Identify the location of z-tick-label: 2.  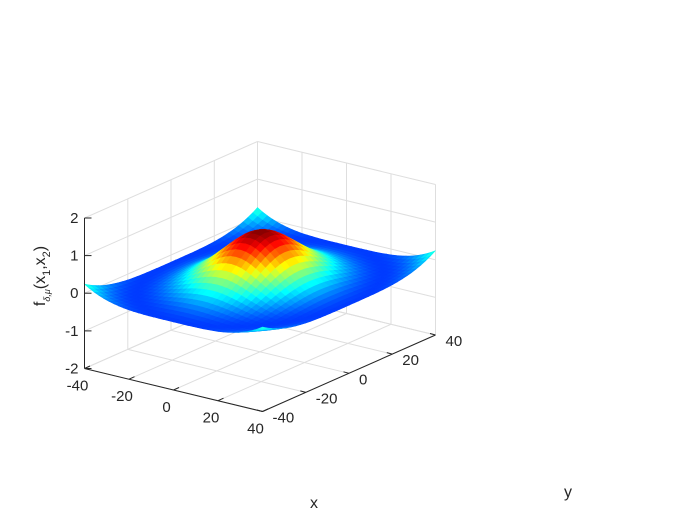
(74, 218).